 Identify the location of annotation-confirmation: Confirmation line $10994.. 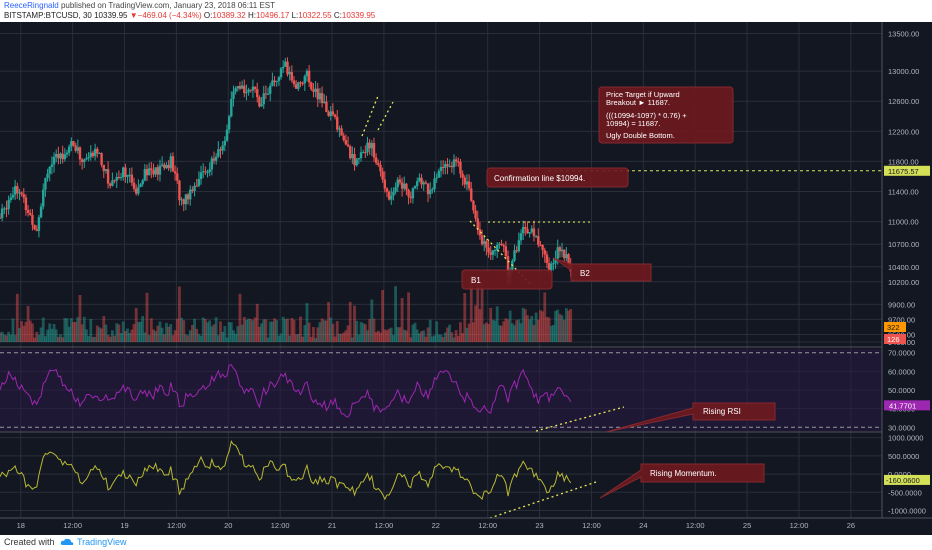
(557, 177).